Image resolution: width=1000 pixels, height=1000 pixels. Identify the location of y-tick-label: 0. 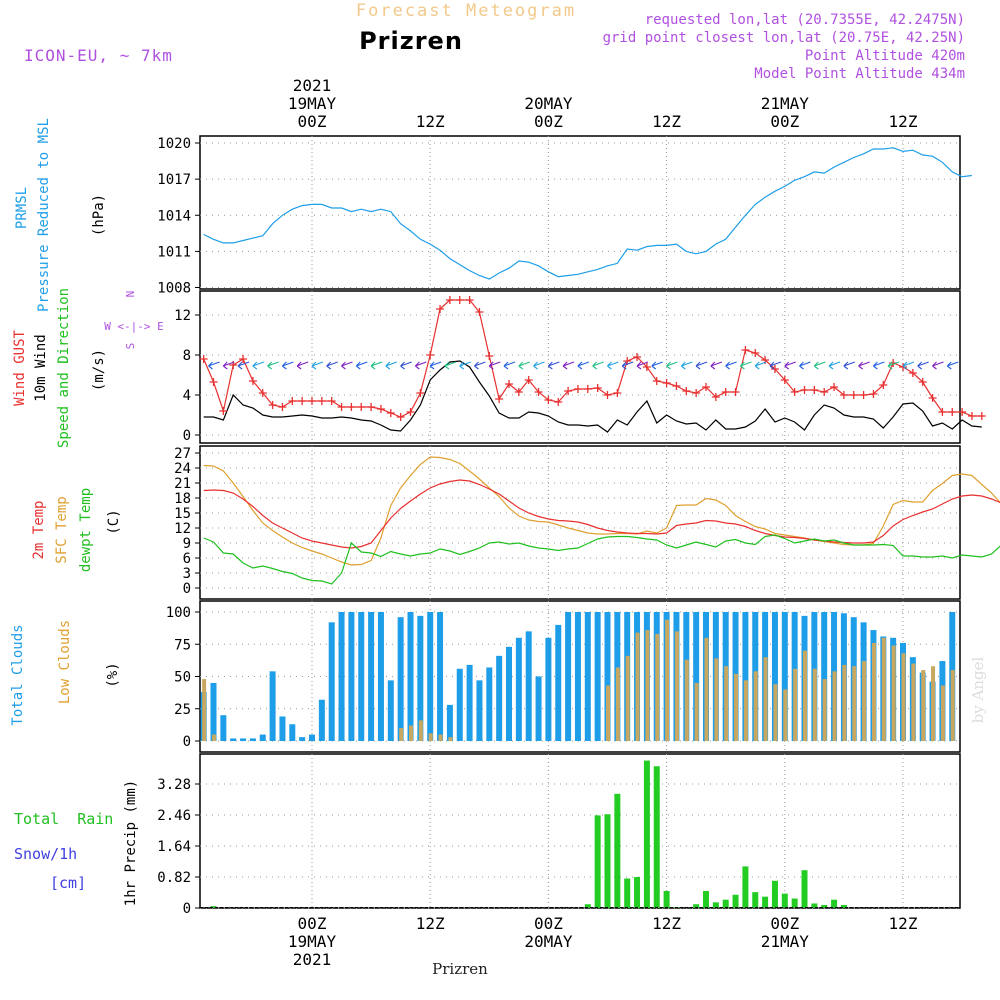
(187, 742).